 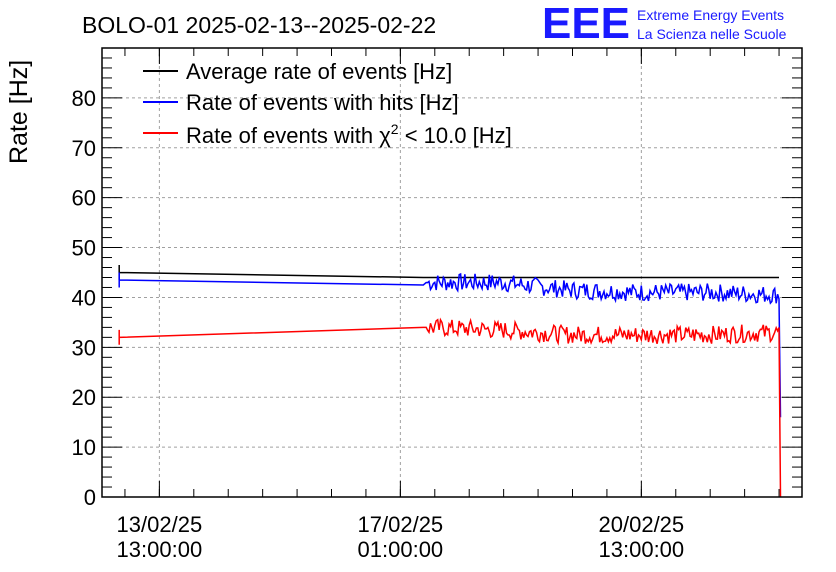 I want to click on y-tick-label: 40, so click(x=84, y=297).